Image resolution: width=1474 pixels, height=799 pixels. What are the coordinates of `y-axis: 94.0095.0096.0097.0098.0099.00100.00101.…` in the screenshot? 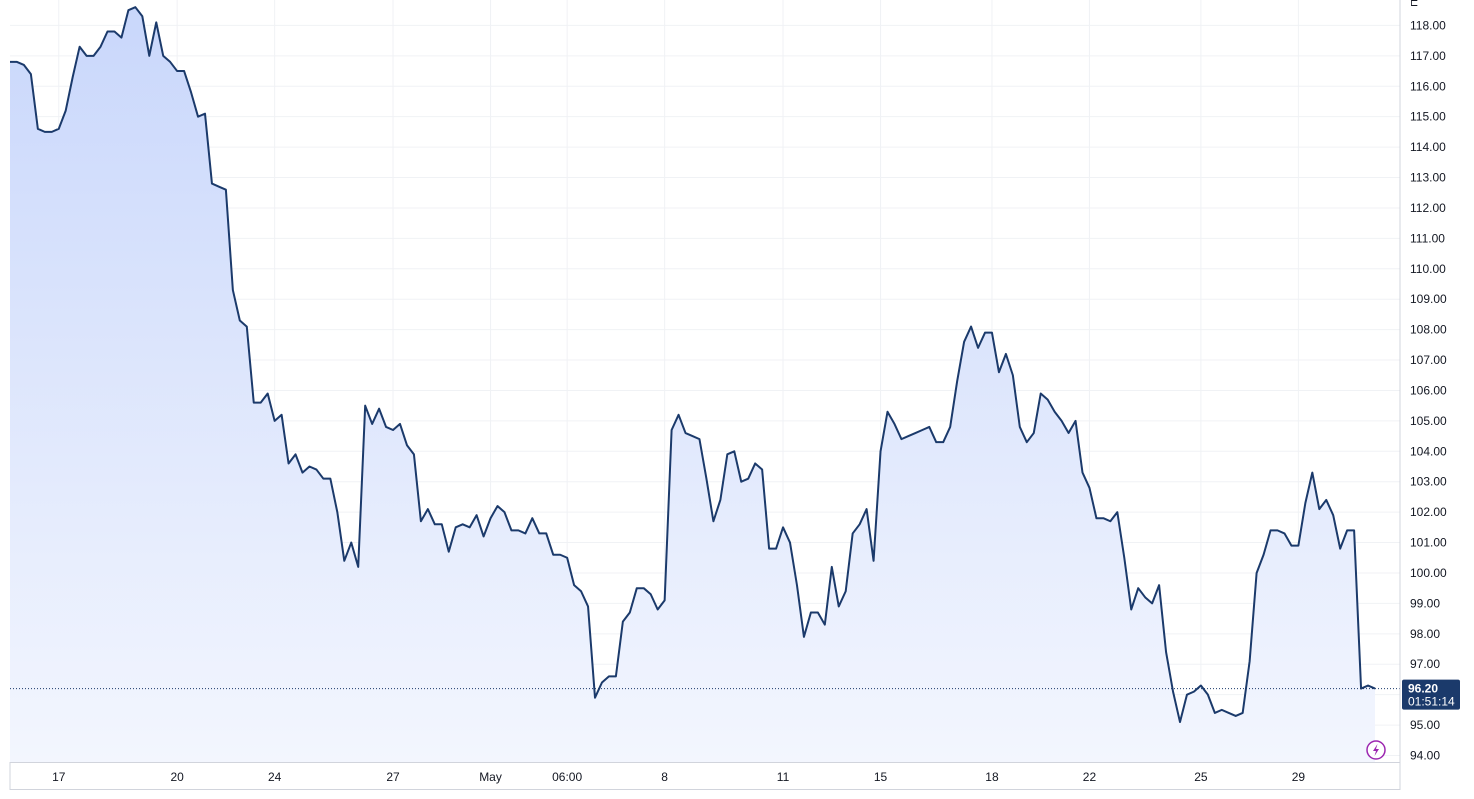 It's located at (1428, 390).